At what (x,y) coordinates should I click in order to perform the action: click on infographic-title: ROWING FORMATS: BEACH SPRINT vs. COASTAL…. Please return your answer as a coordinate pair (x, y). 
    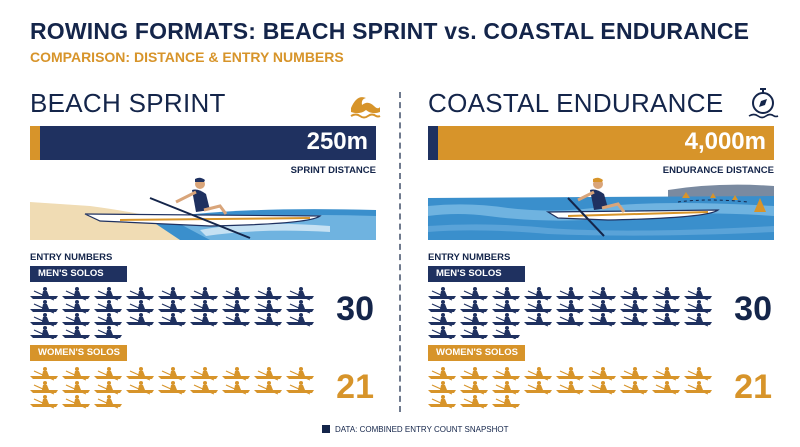
    Looking at the image, I should click on (390, 31).